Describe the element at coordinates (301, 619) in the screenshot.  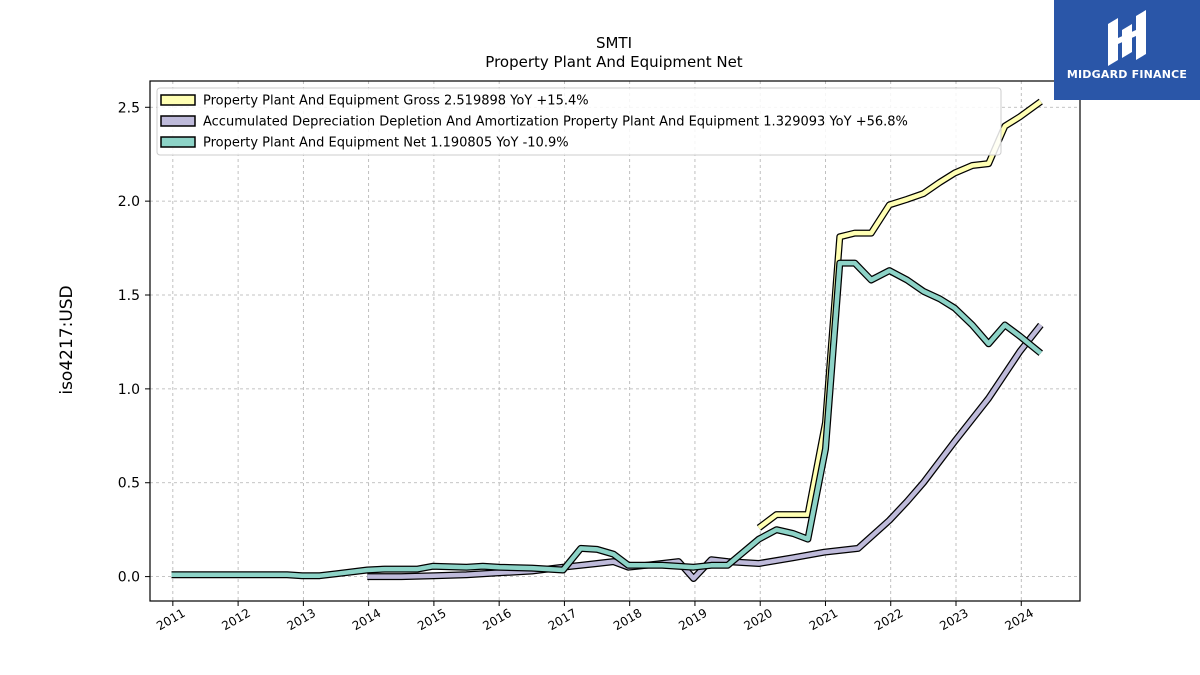
I see `x-tick-label: 2013` at that location.